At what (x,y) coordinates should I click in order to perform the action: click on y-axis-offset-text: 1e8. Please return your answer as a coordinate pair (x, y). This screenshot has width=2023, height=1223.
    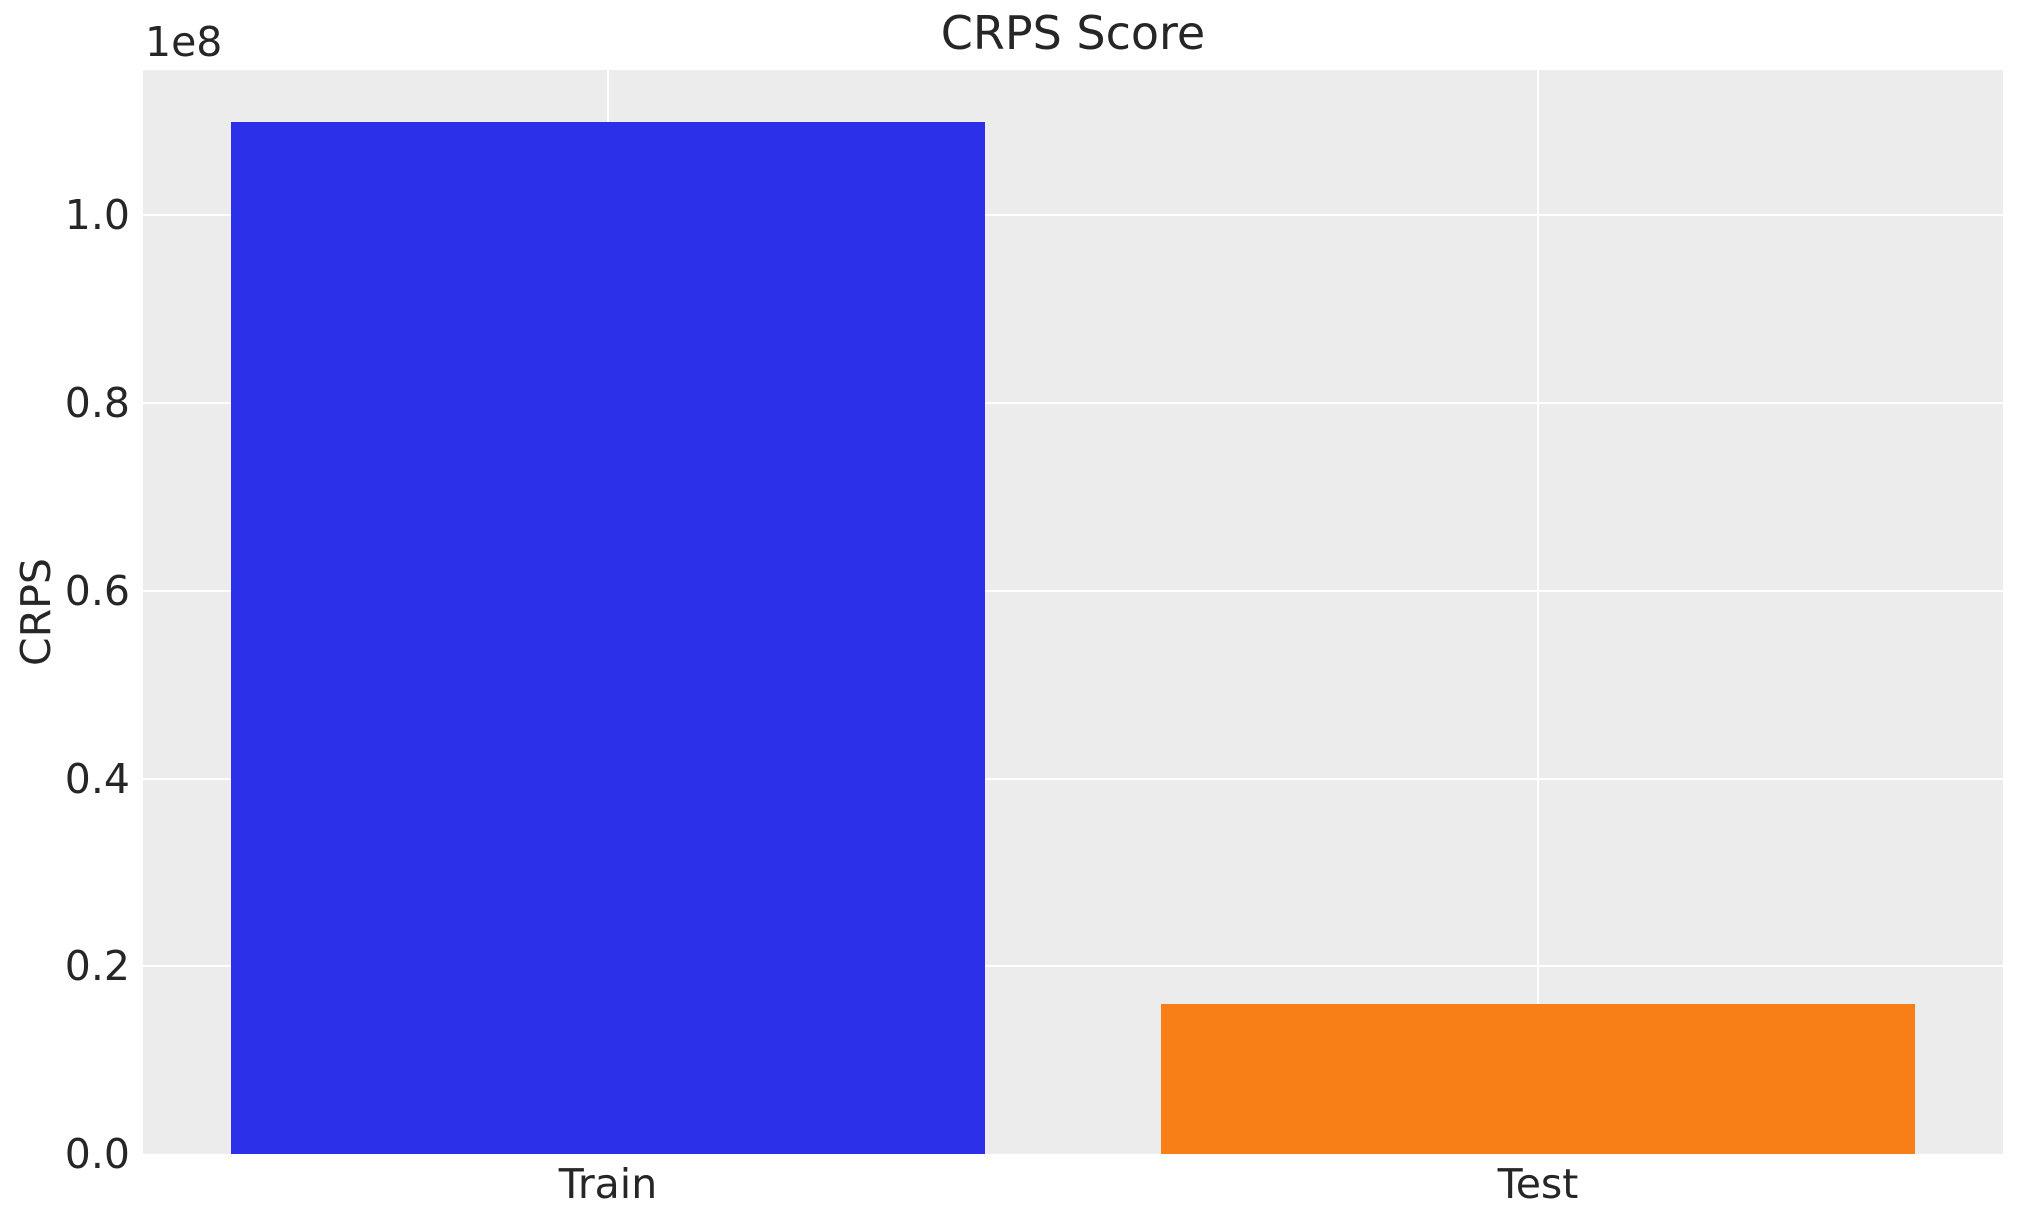
    Looking at the image, I should click on (184, 42).